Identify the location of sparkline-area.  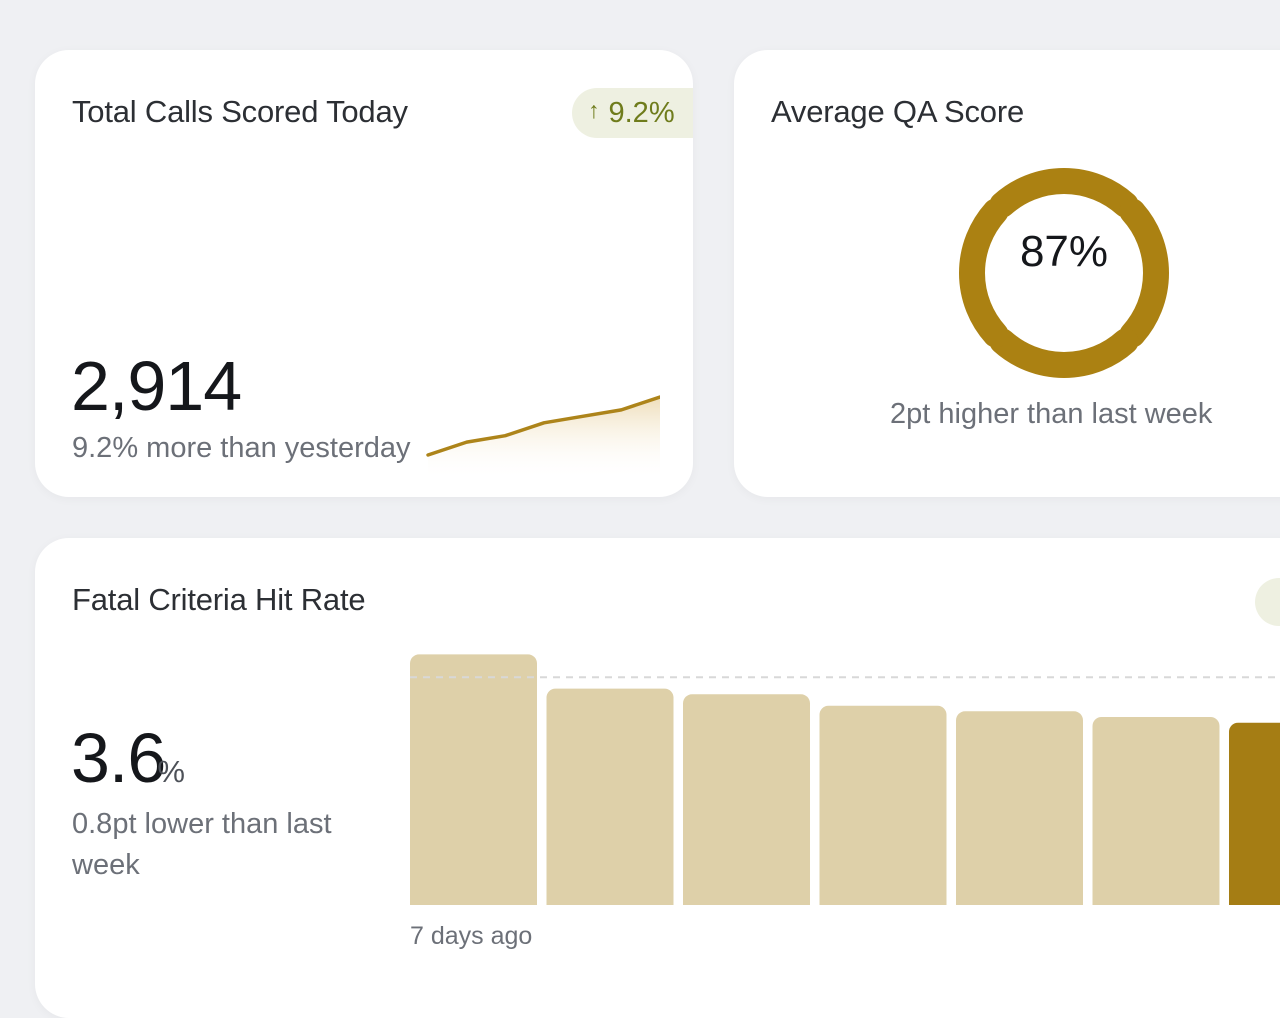
(544, 438).